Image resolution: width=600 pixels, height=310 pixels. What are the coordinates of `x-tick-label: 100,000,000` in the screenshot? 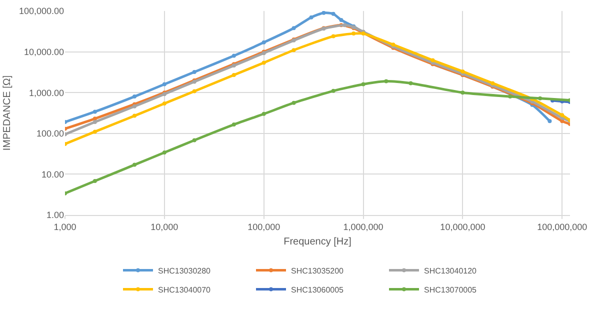 It's located at (562, 227).